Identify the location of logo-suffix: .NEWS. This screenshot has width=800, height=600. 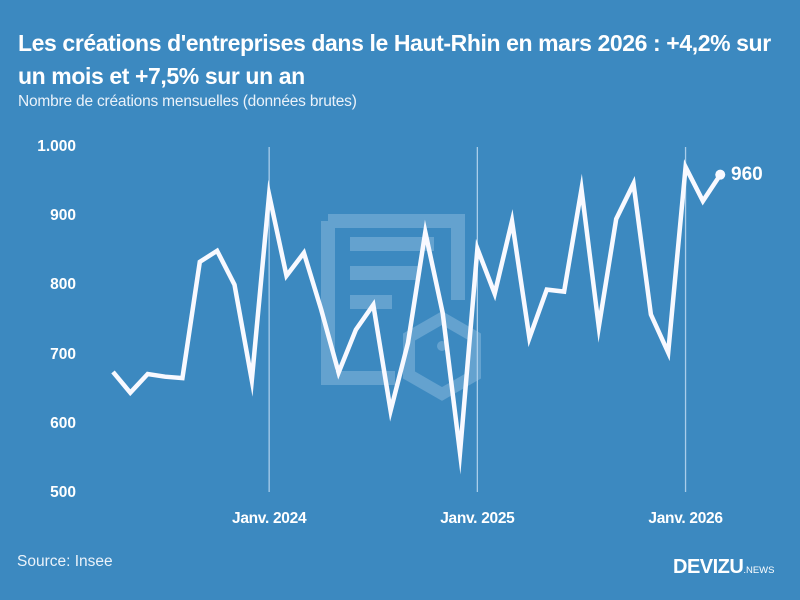
(759, 570).